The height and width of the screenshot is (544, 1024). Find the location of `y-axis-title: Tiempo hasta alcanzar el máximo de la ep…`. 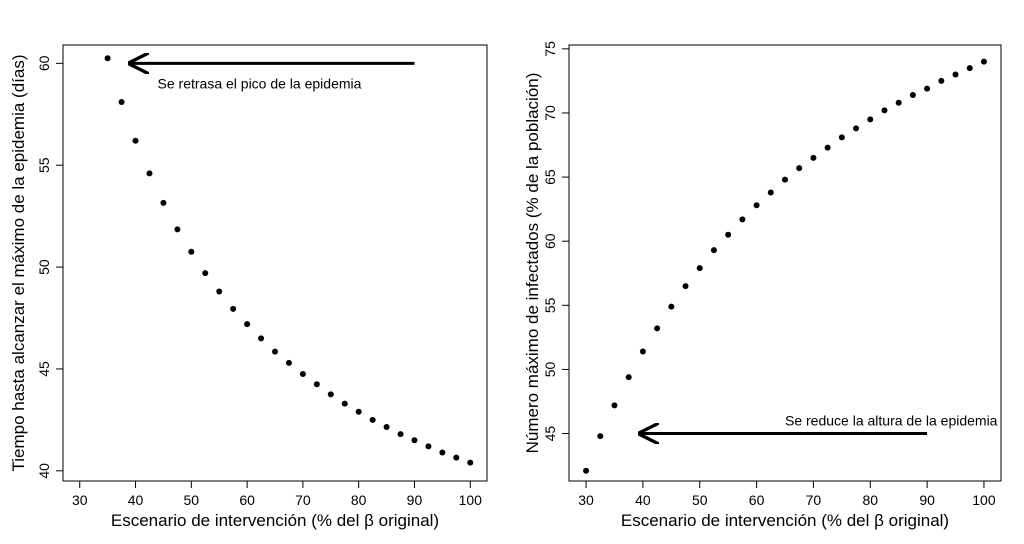

y-axis-title: Tiempo hasta alcanzar el máximo de la ep… is located at coordinates (18, 262).